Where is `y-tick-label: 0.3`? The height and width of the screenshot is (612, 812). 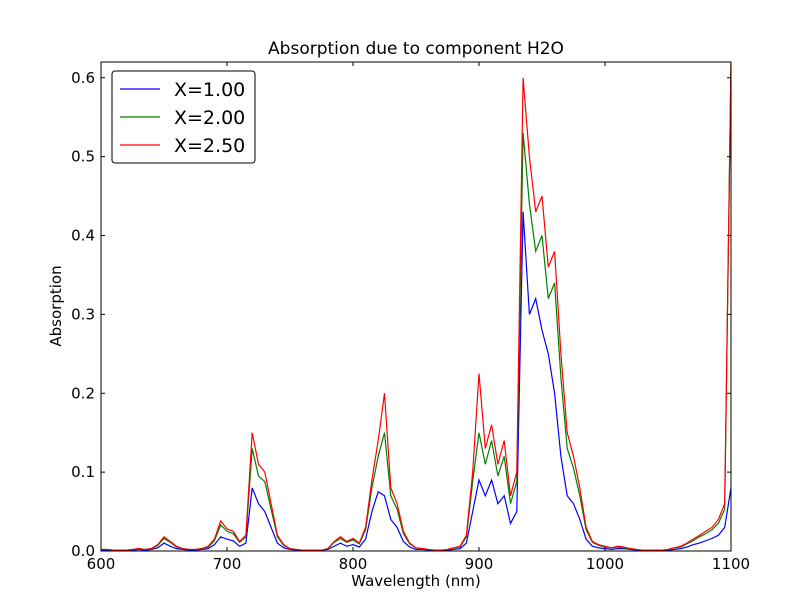
y-tick-label: 0.3 is located at coordinates (83, 314).